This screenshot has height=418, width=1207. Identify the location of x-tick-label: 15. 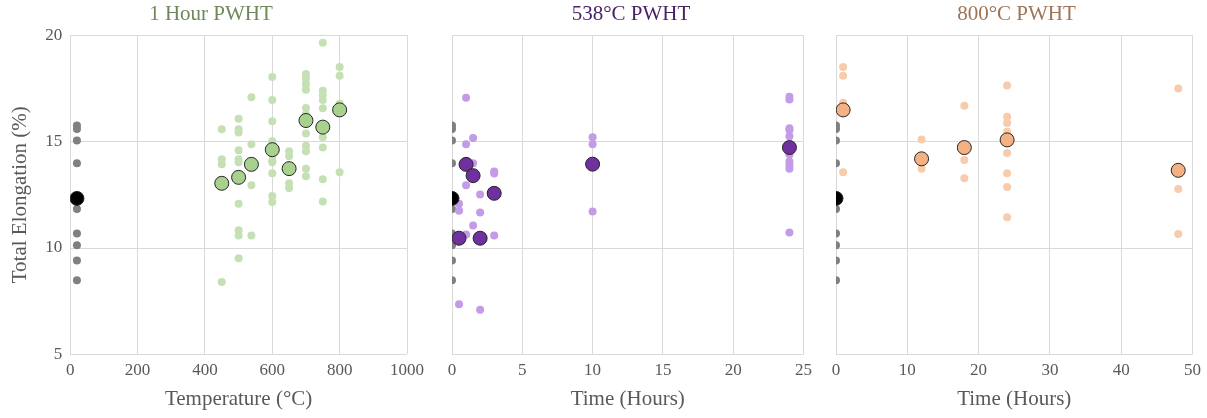
(663, 370).